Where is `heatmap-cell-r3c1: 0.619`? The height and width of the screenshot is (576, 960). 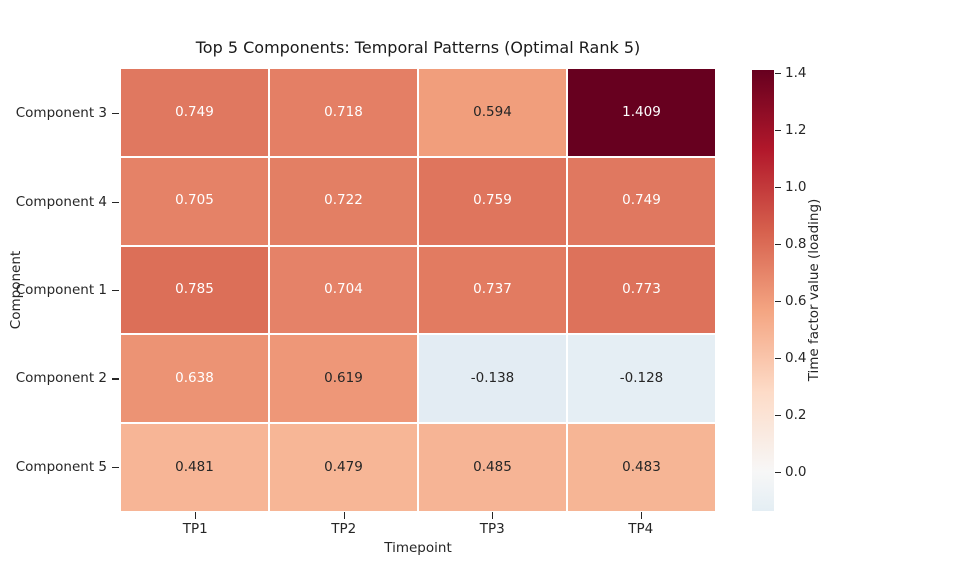
heatmap-cell-r3c1: 0.619 is located at coordinates (343, 379).